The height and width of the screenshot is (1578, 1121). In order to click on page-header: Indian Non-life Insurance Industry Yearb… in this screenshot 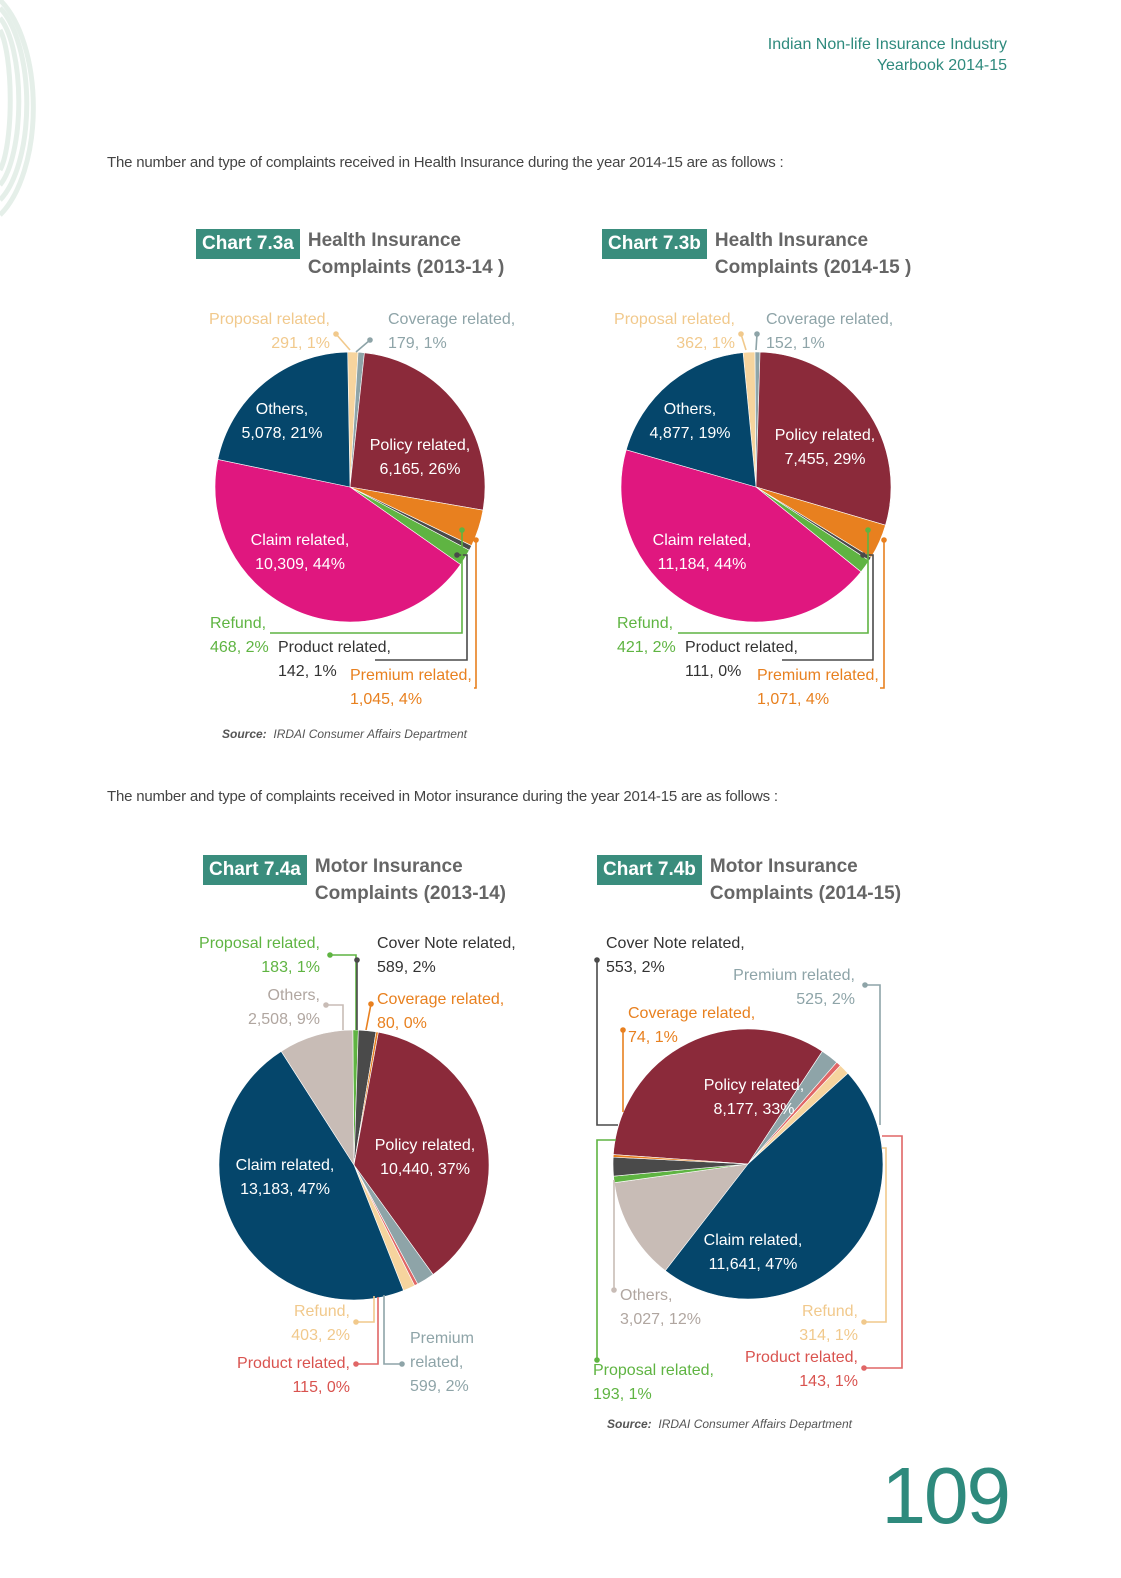, I will do `click(887, 55)`.